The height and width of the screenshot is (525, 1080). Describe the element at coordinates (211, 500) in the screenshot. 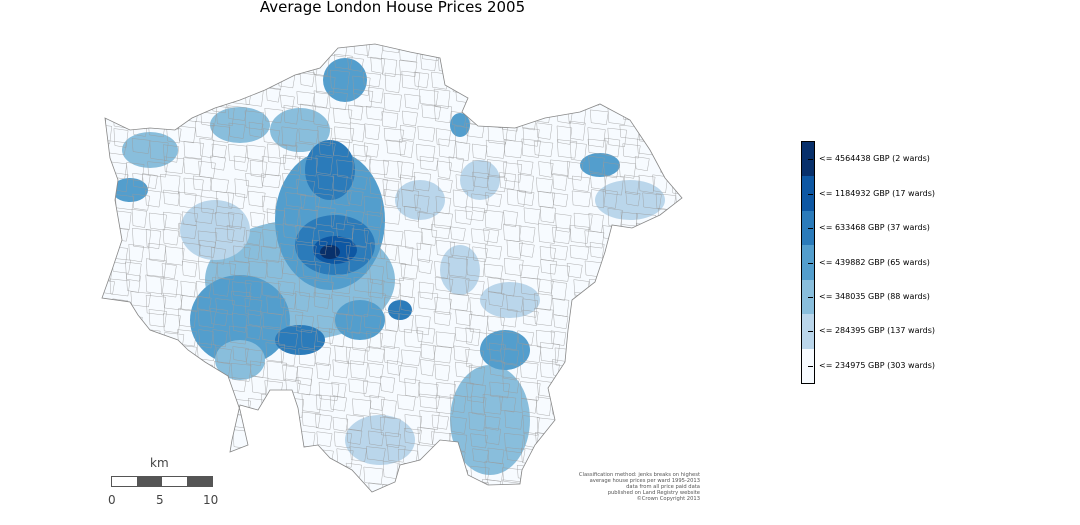

I see `scale-label-10: 10` at that location.